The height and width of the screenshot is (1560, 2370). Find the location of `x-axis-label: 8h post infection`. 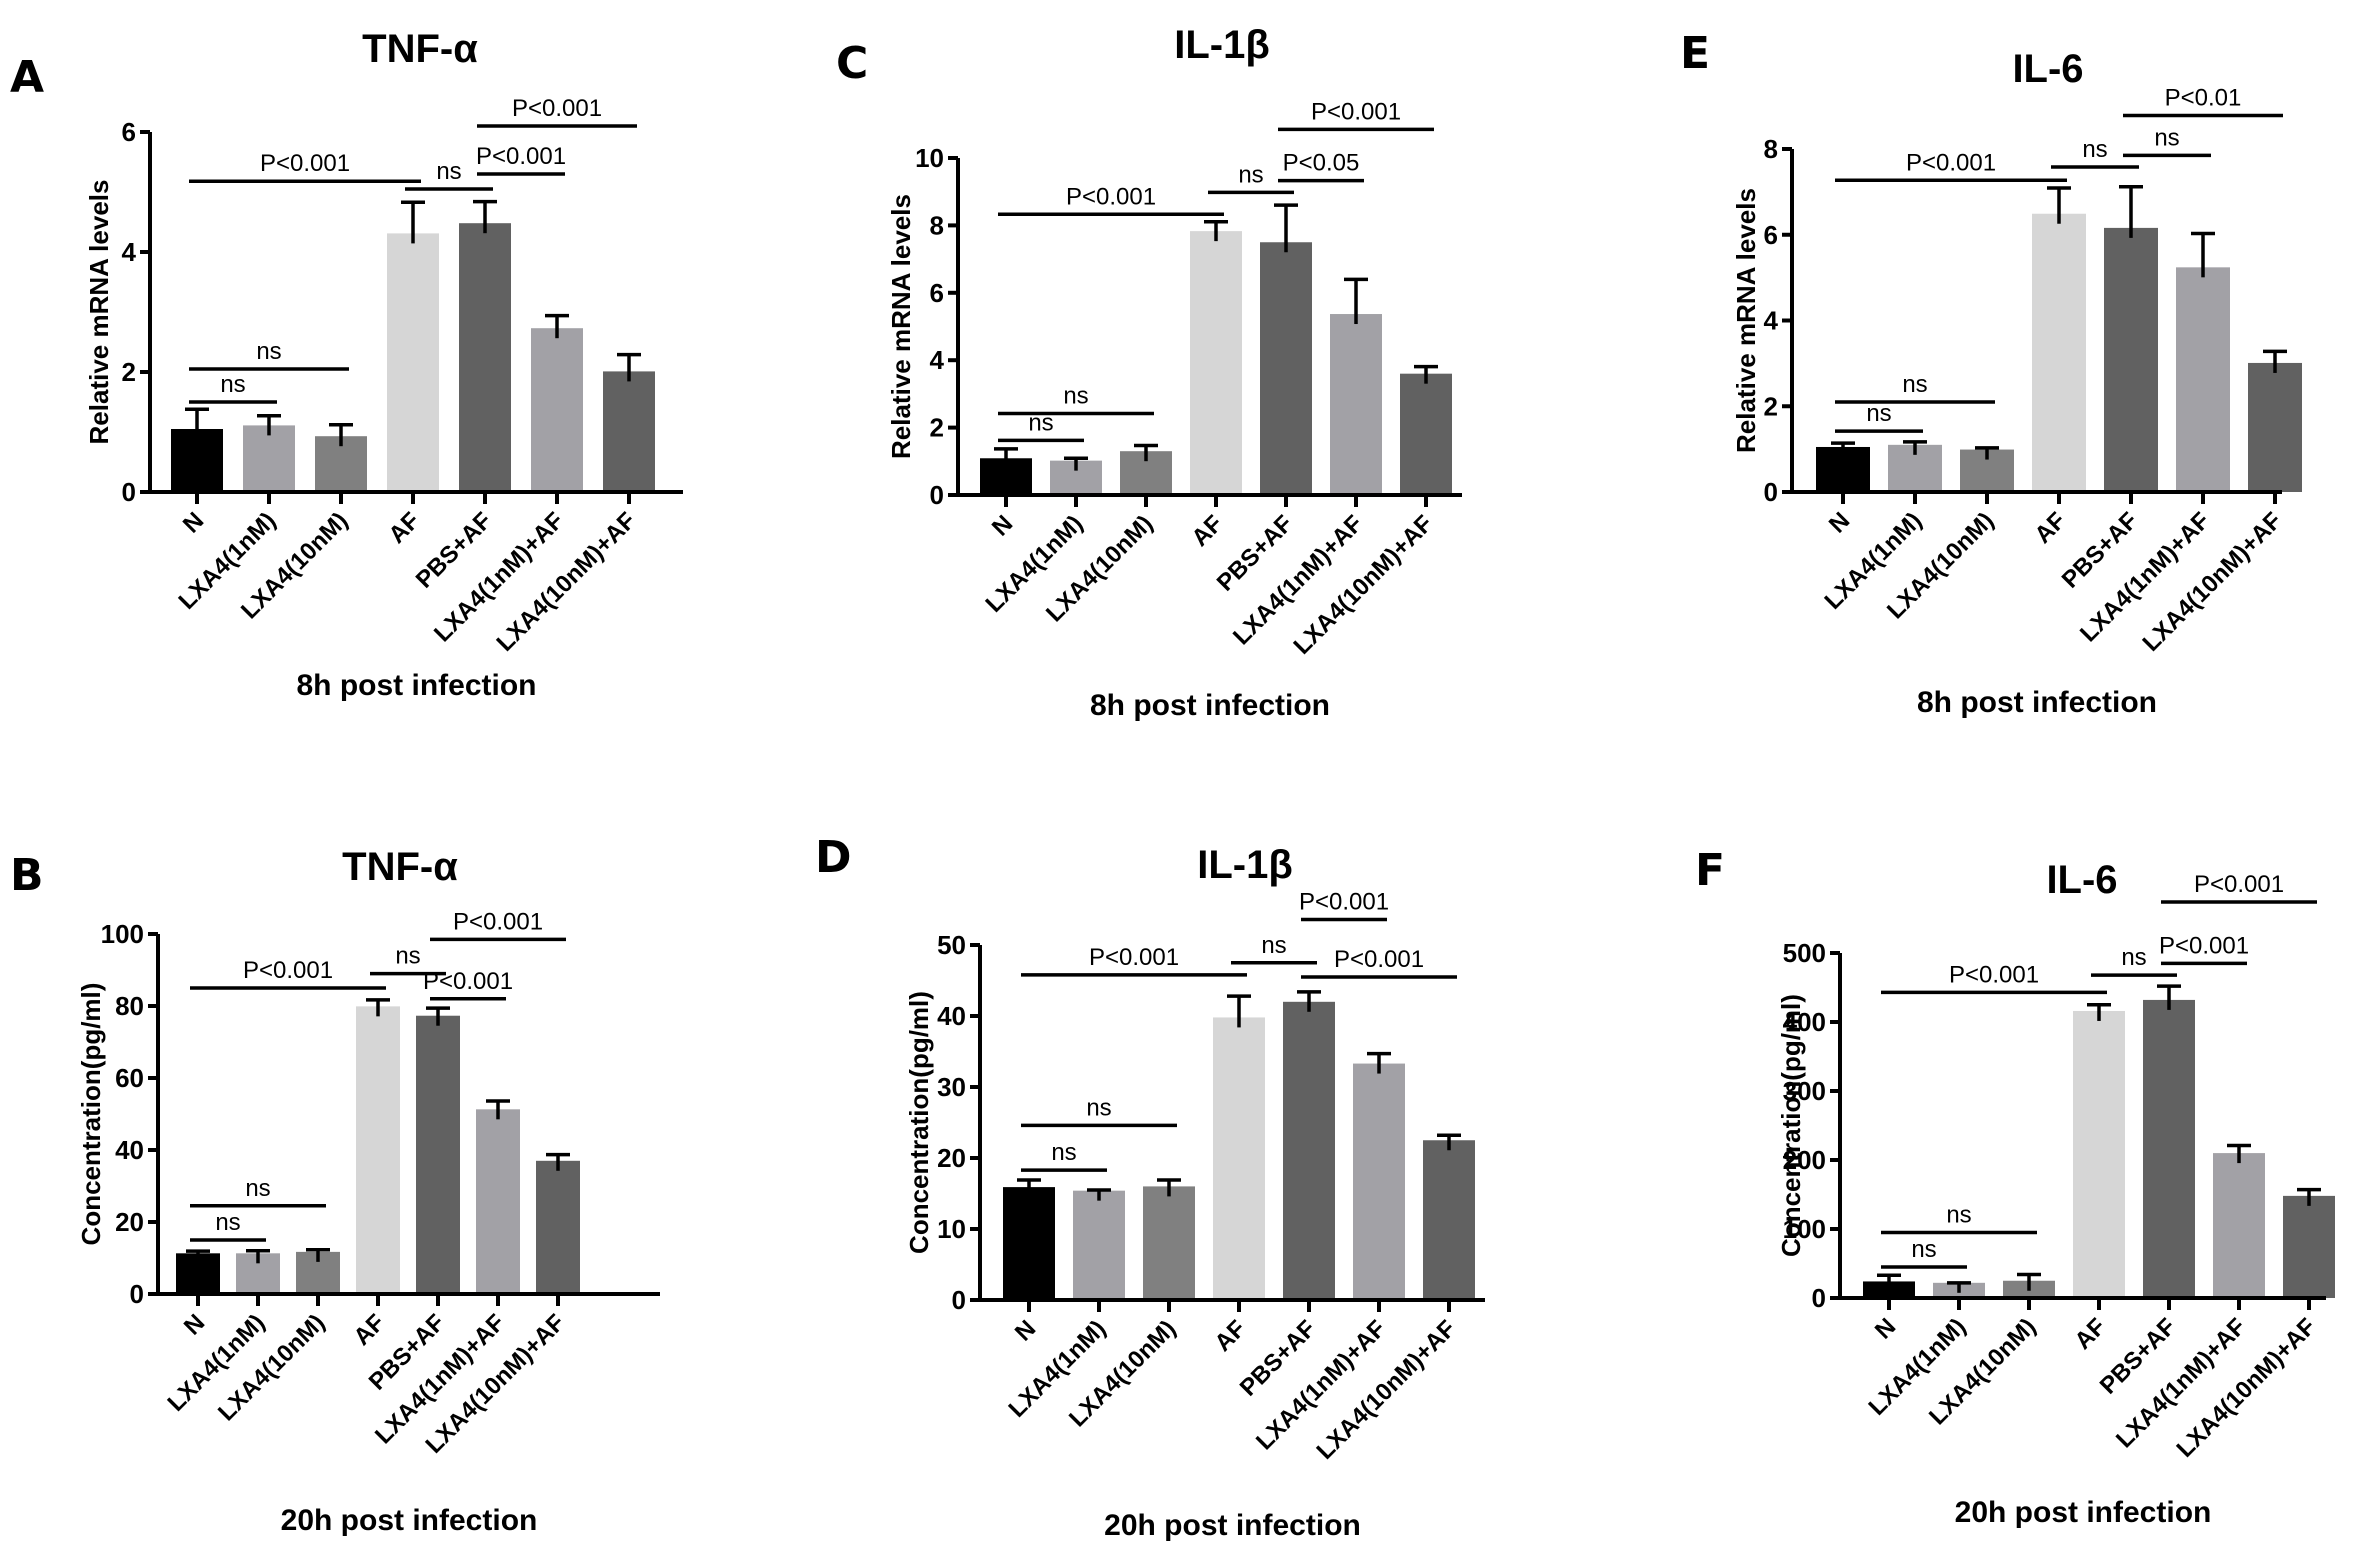

x-axis-label: 8h post infection is located at coordinates (417, 685).